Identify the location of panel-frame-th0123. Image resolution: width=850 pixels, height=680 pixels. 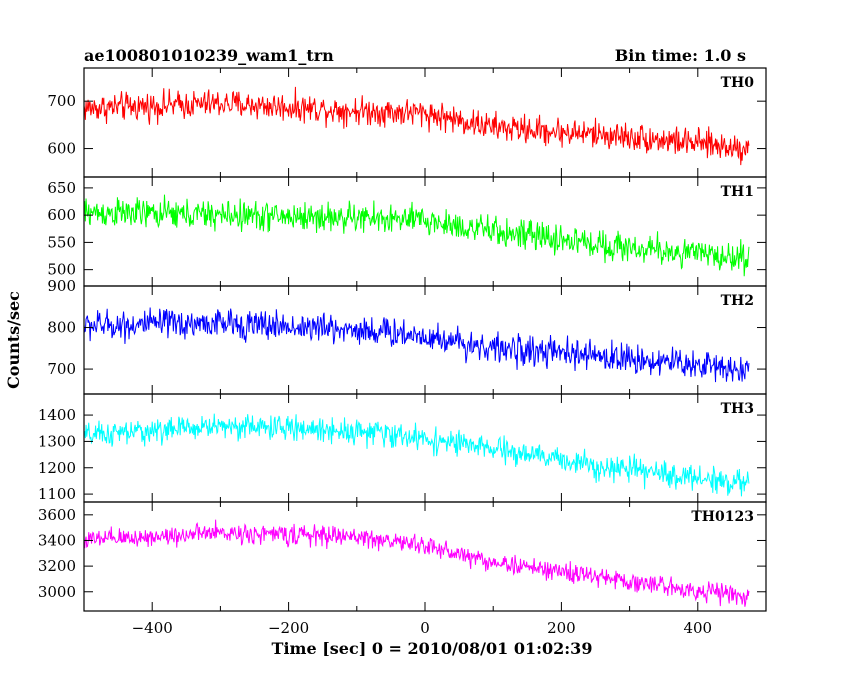
(425, 556).